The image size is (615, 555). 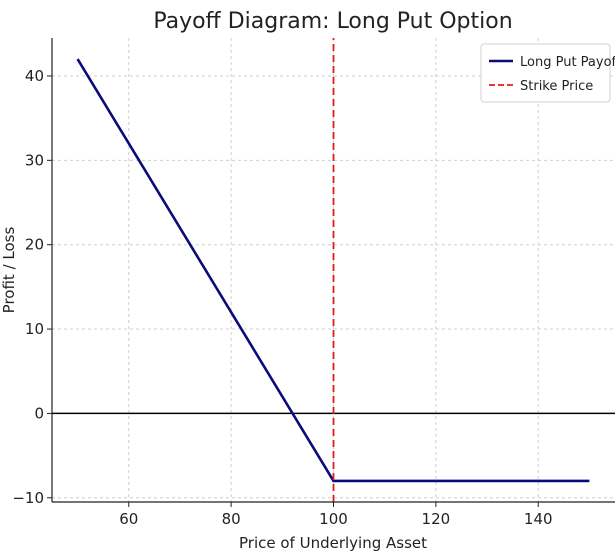 What do you see at coordinates (39, 413) in the screenshot?
I see `y-tick-label: 0` at bounding box center [39, 413].